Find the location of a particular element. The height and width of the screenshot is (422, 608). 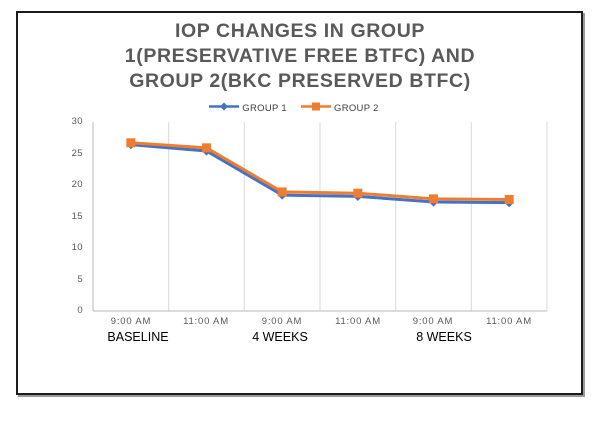

chart-title-line-2: 1(PRESERVATIVE FREE BTFC) AND is located at coordinates (300, 56).